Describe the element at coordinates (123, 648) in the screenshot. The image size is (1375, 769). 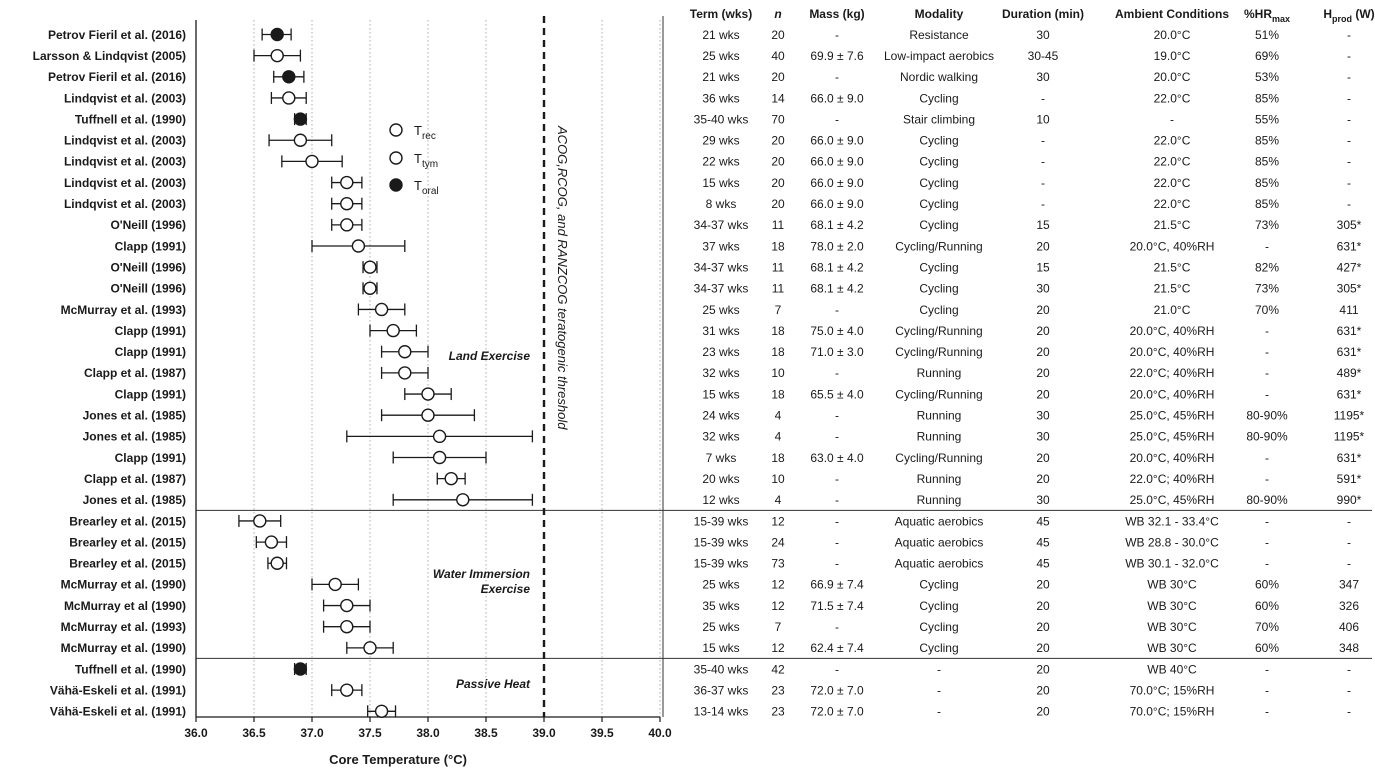
I see `study-label: McMurray et al. (1990)` at that location.